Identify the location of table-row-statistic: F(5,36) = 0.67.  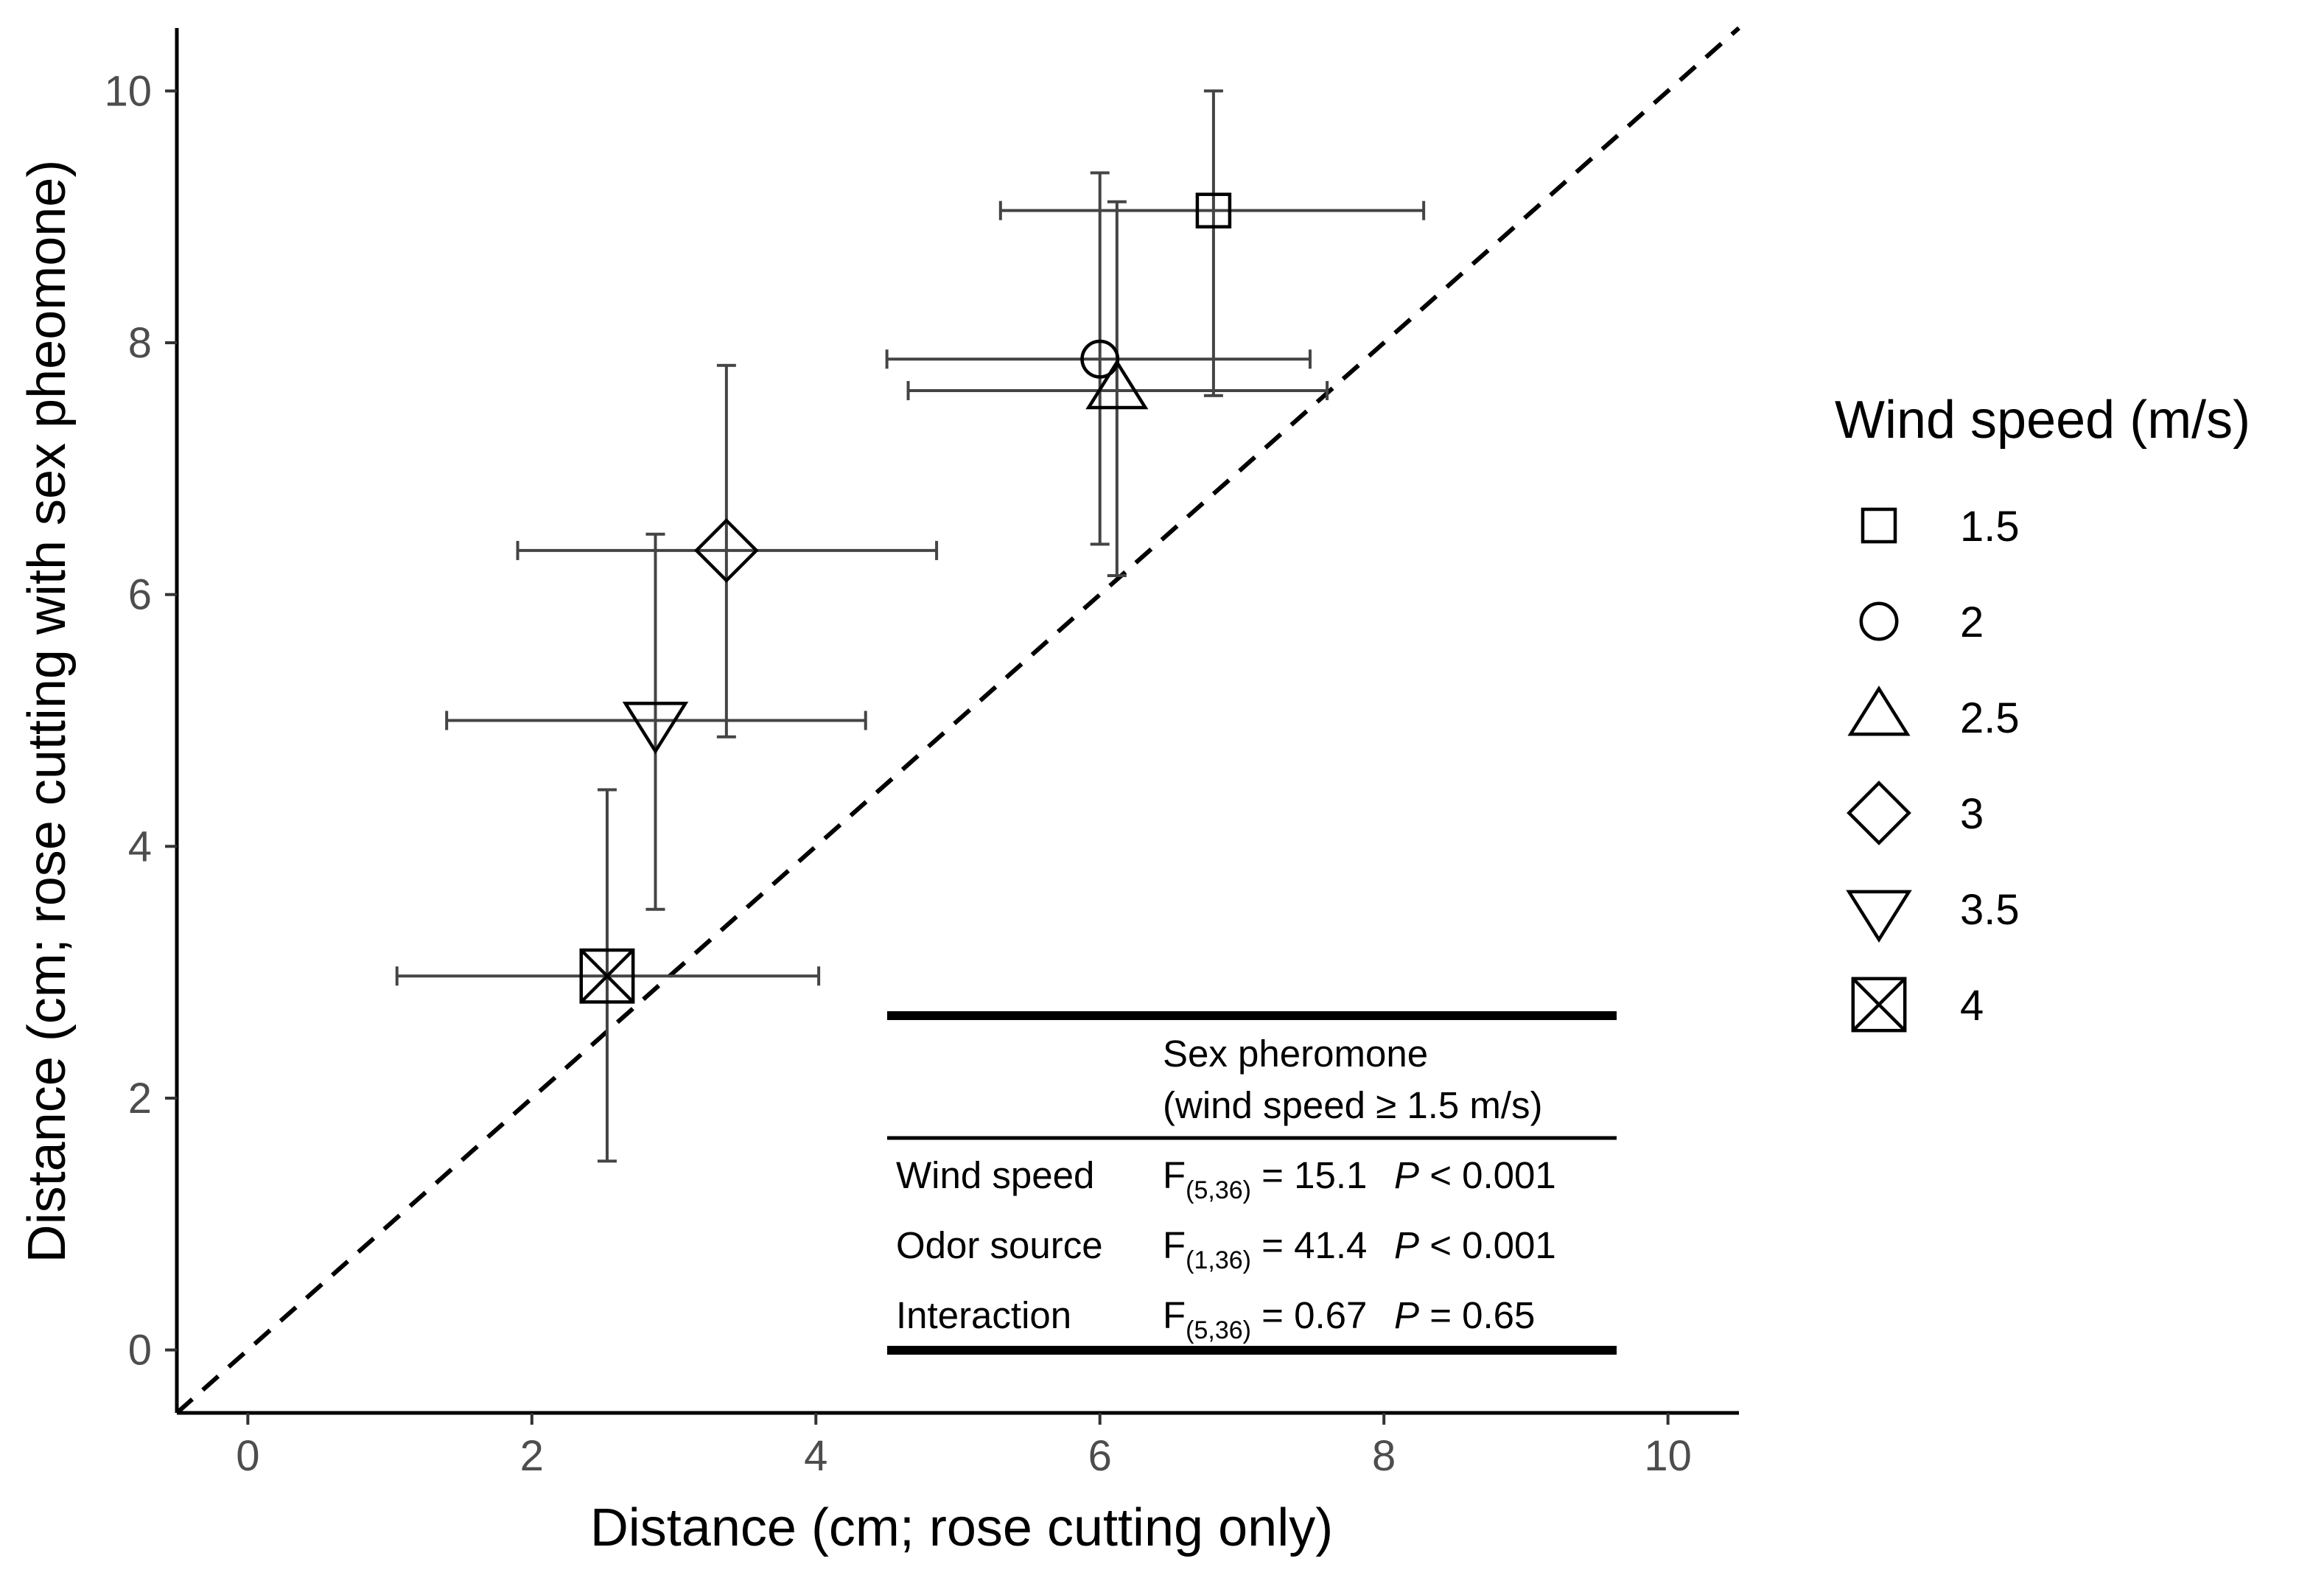
(1265, 1319).